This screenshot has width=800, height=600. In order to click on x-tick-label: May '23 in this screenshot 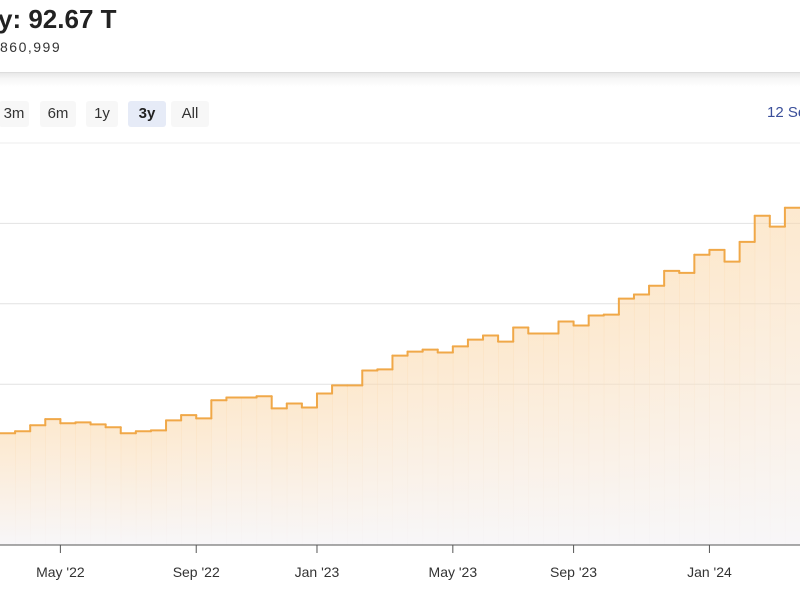, I will do `click(453, 572)`.